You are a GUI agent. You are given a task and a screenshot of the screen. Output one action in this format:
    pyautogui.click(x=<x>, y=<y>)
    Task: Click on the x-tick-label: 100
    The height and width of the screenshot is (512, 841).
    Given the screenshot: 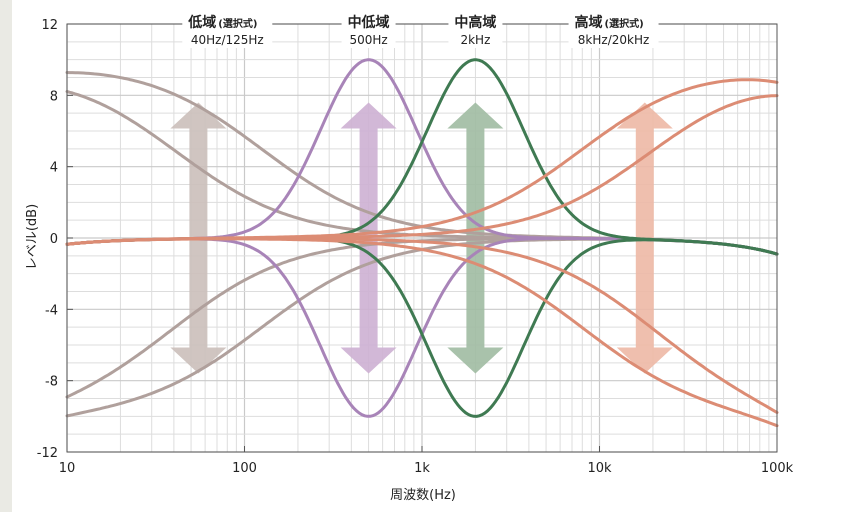 What is the action you would take?
    pyautogui.click(x=244, y=468)
    